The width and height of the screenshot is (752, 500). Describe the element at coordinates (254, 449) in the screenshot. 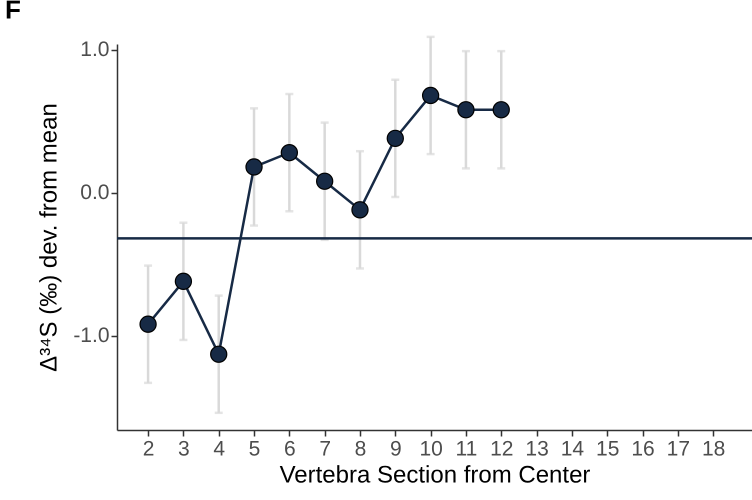

I see `x-tick-label: 5` at that location.